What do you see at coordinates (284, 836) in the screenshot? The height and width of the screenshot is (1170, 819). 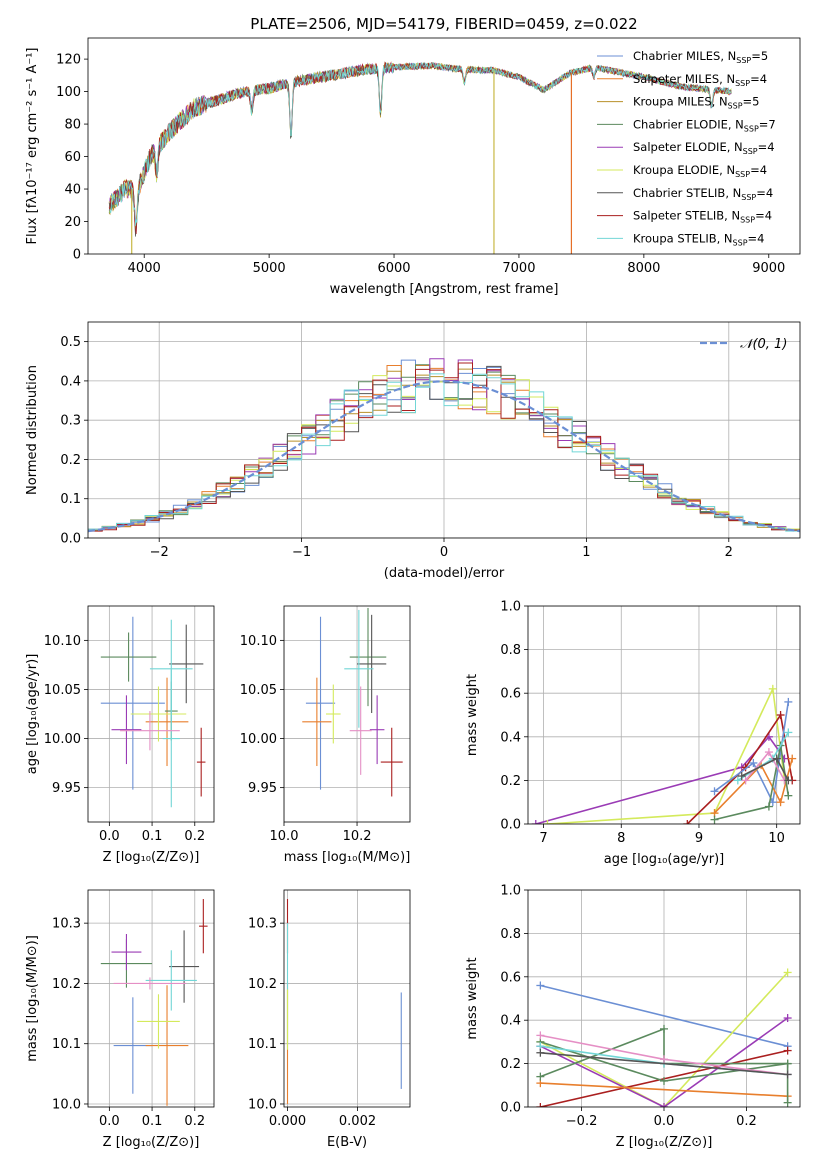 I see `x-tick-label: 10.0` at bounding box center [284, 836].